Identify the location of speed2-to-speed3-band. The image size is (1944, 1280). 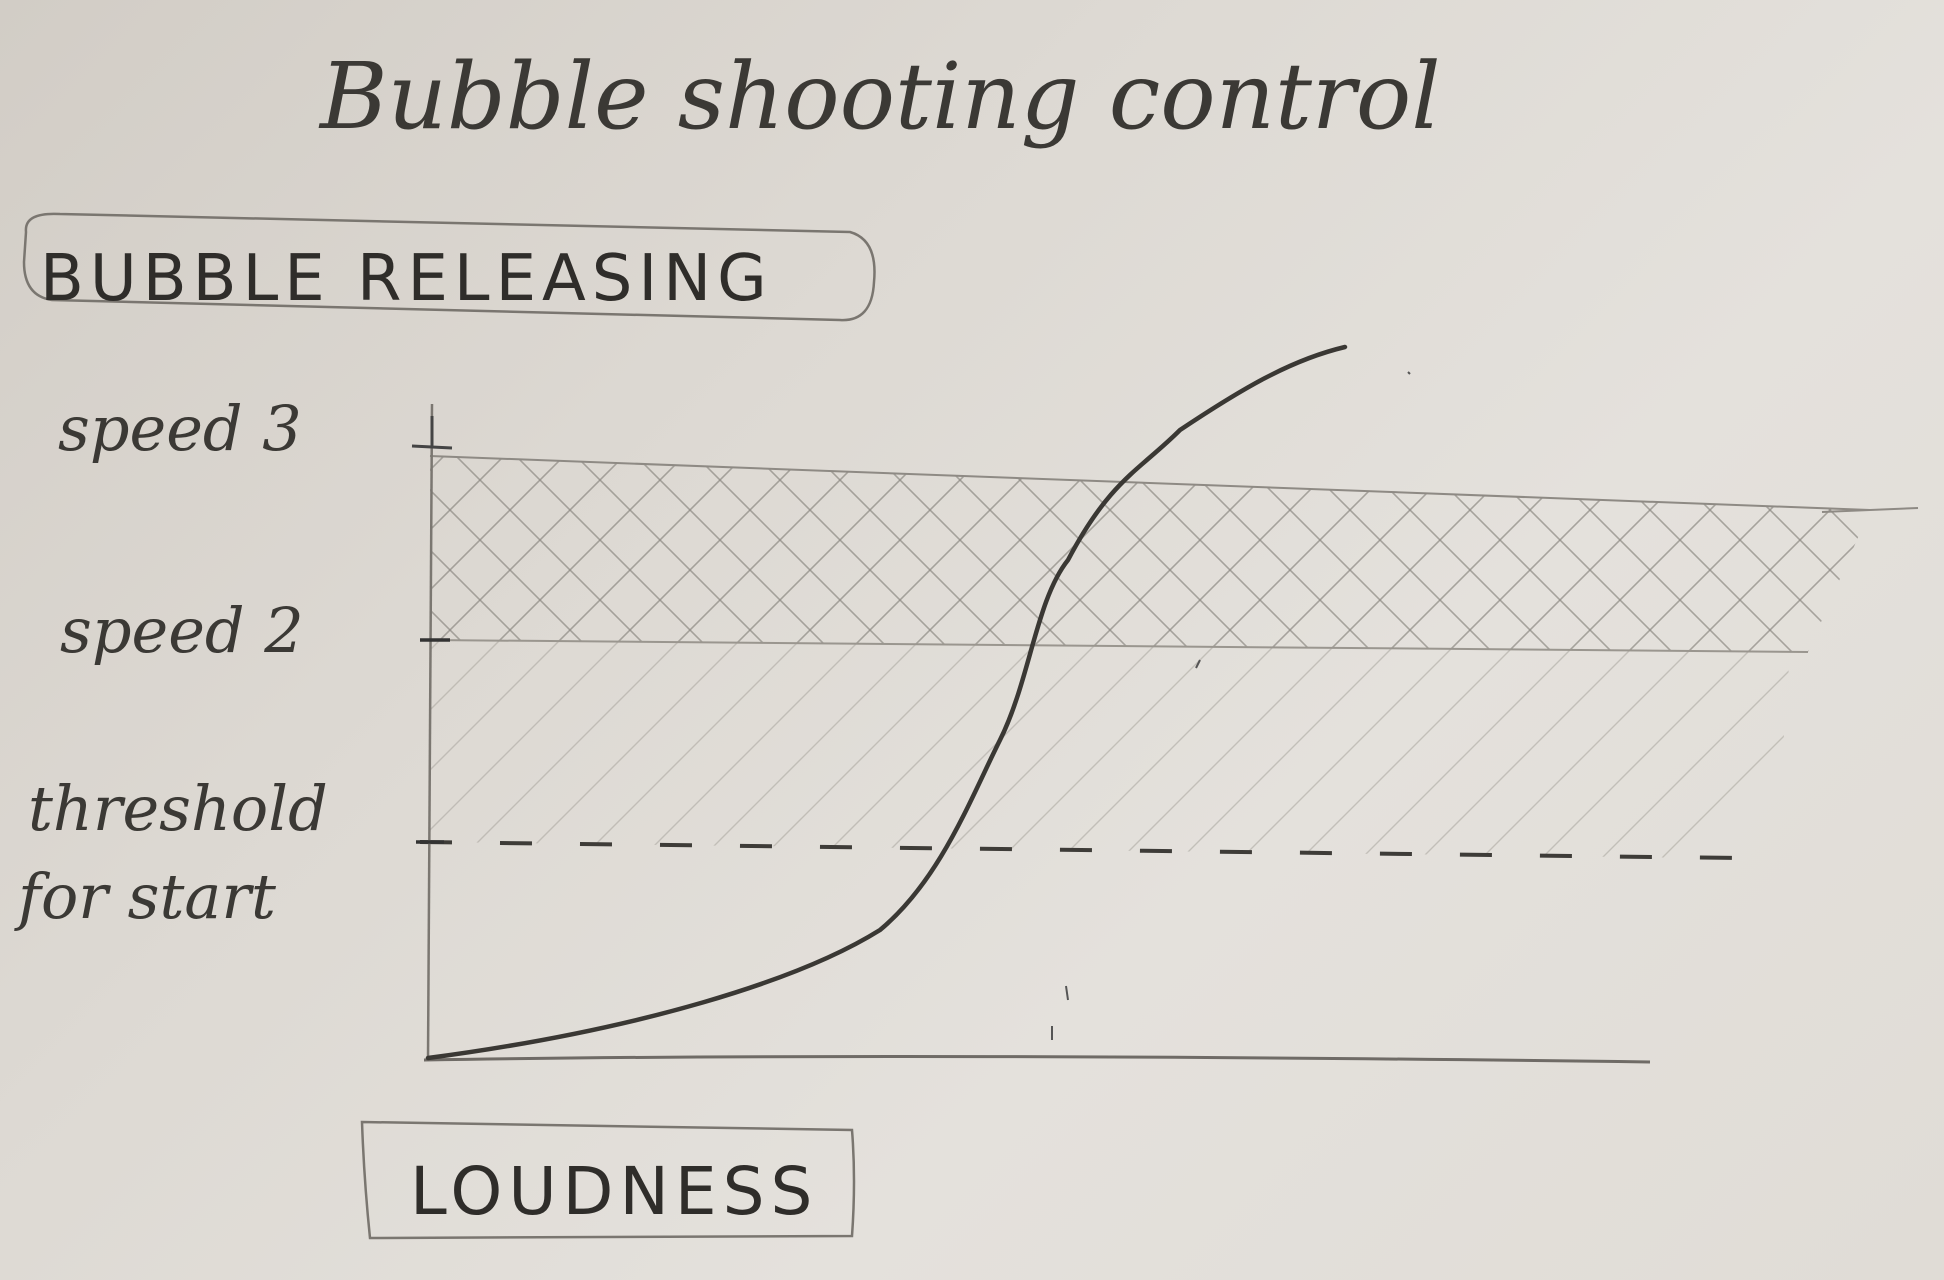
(1150, 554).